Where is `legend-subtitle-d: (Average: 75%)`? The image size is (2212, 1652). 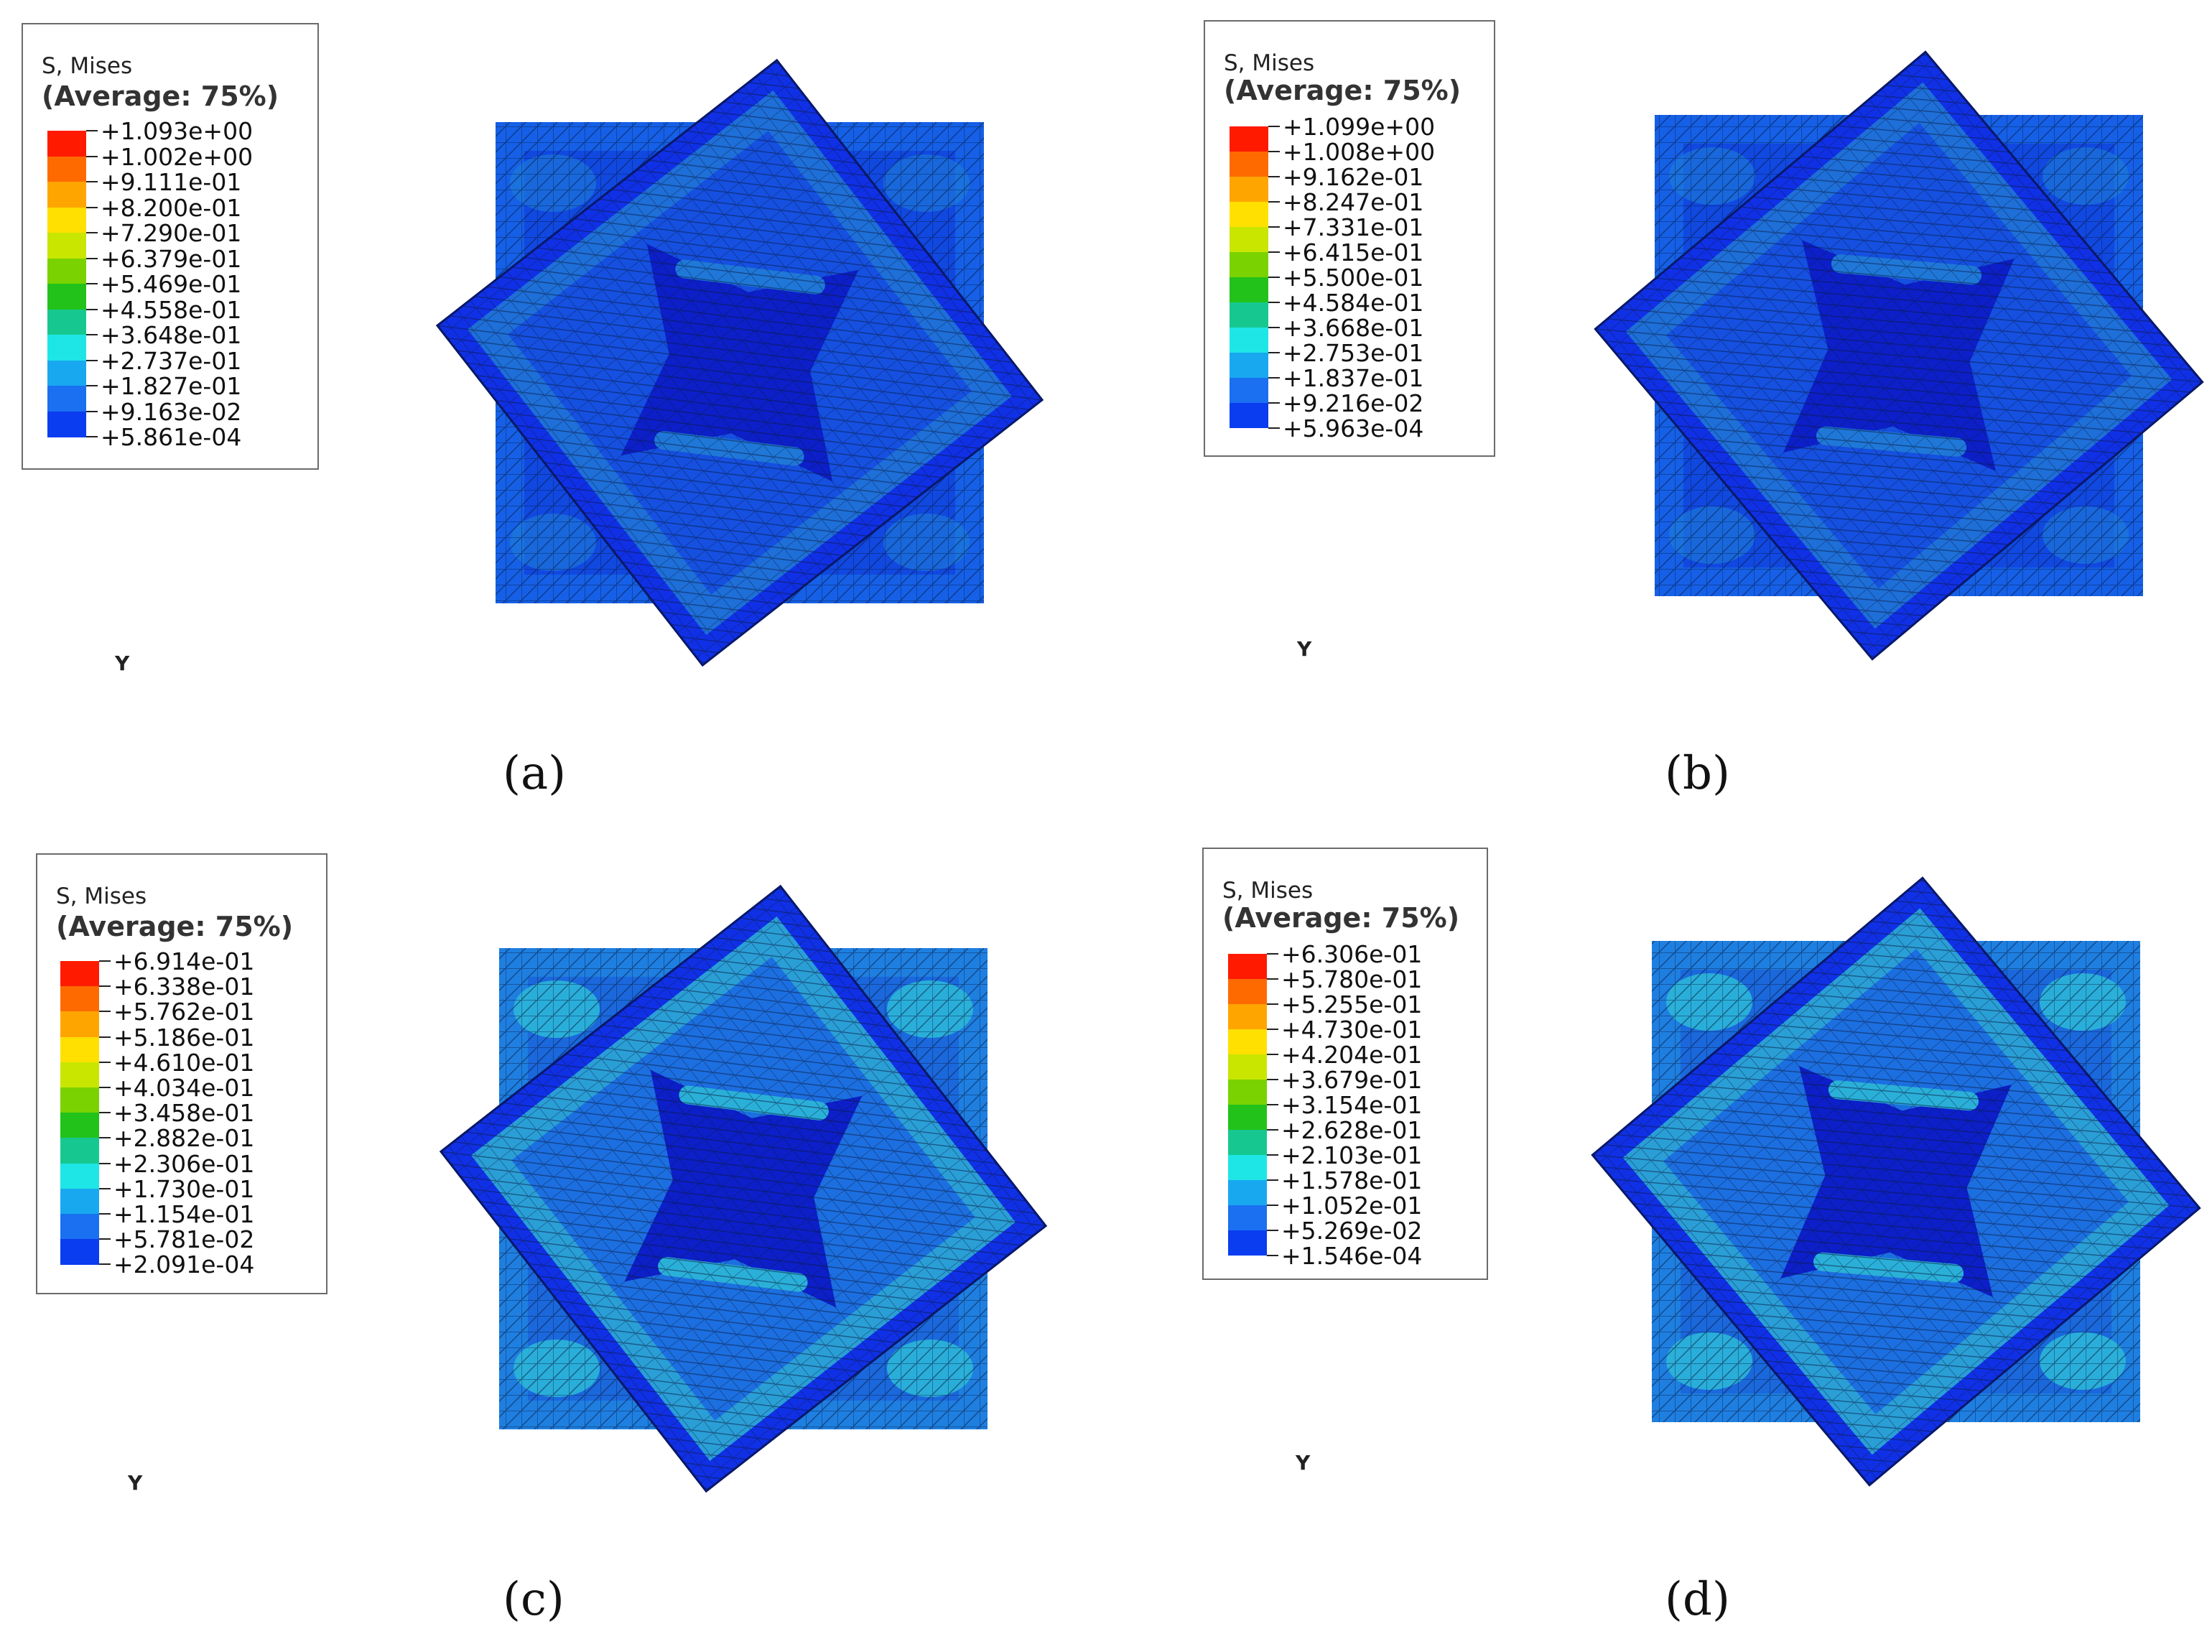
legend-subtitle-d: (Average: 75%) is located at coordinates (1341, 918).